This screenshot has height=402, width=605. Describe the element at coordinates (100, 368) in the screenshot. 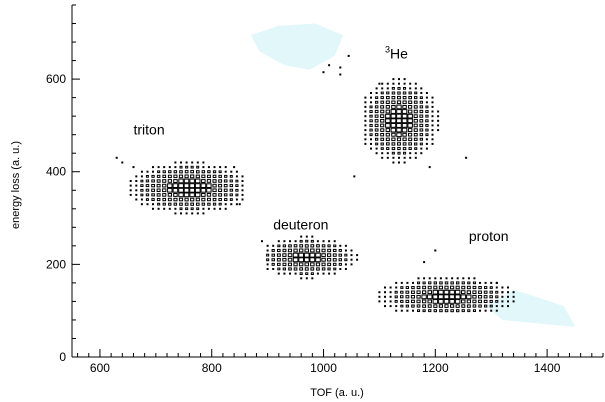

I see `x-tick-label: 600` at that location.